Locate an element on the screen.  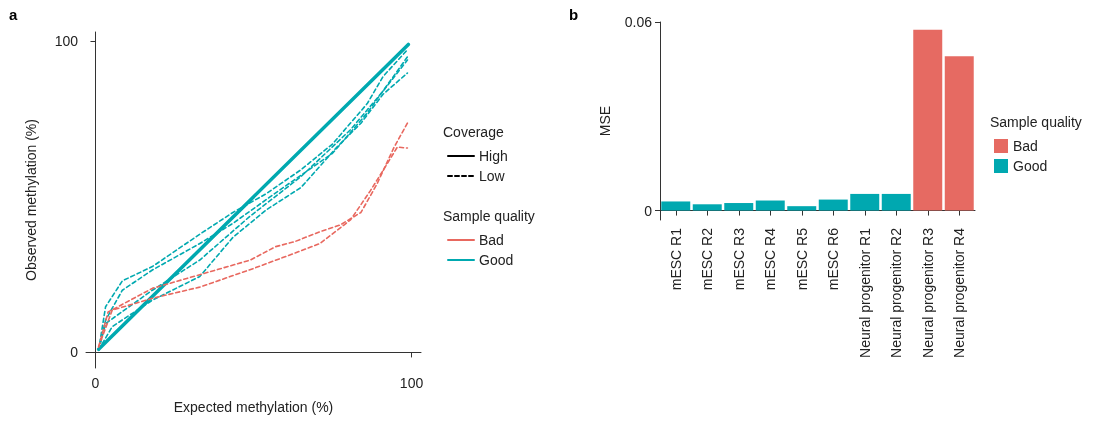
chart-title: a is located at coordinates (13, 14).